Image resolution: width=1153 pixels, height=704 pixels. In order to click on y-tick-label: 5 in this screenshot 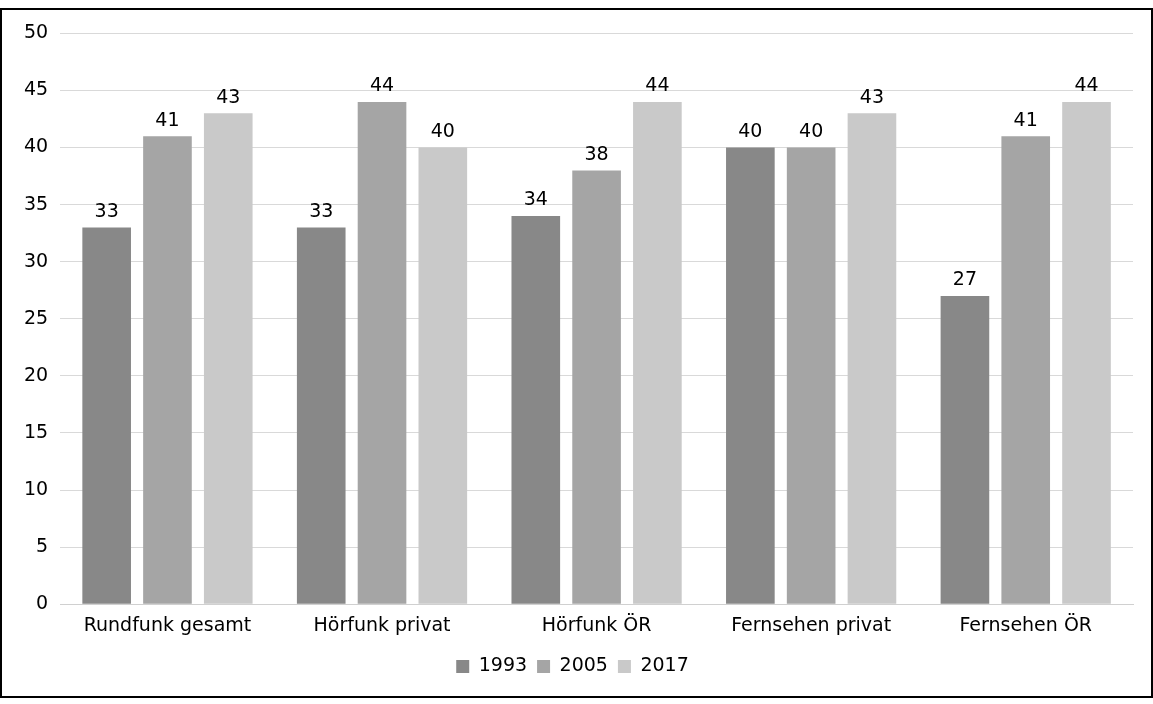, I will do `click(42, 545)`.